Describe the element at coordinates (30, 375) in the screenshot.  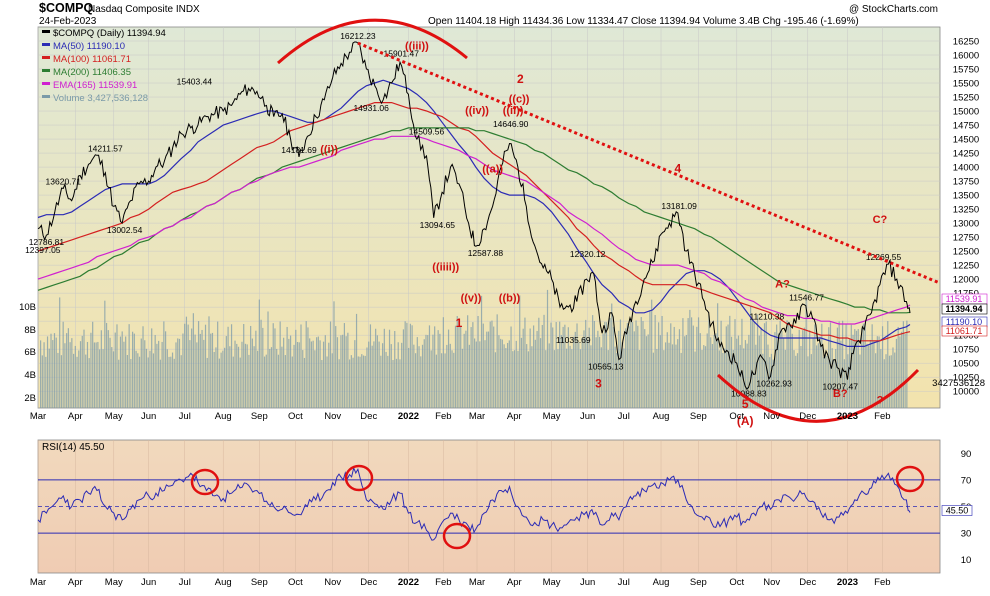
I see `volume-tick-label: 4B` at that location.